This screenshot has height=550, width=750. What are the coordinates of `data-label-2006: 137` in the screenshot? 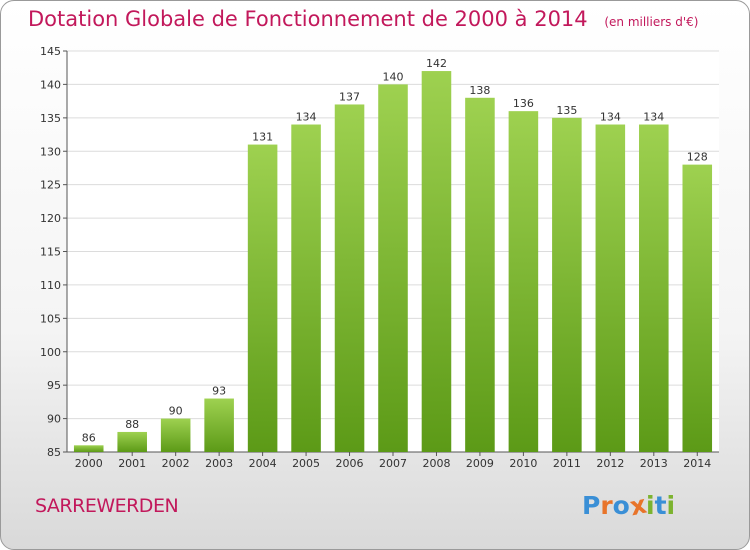 It's located at (349, 96).